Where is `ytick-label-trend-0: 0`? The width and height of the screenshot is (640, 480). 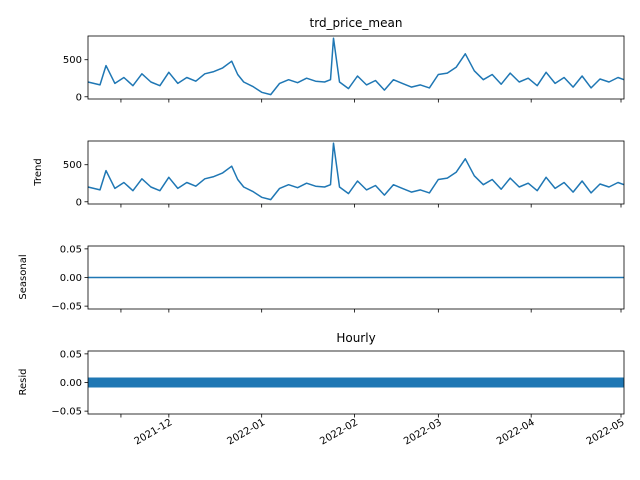
ytick-label-trend-0: 0 is located at coordinates (79, 202).